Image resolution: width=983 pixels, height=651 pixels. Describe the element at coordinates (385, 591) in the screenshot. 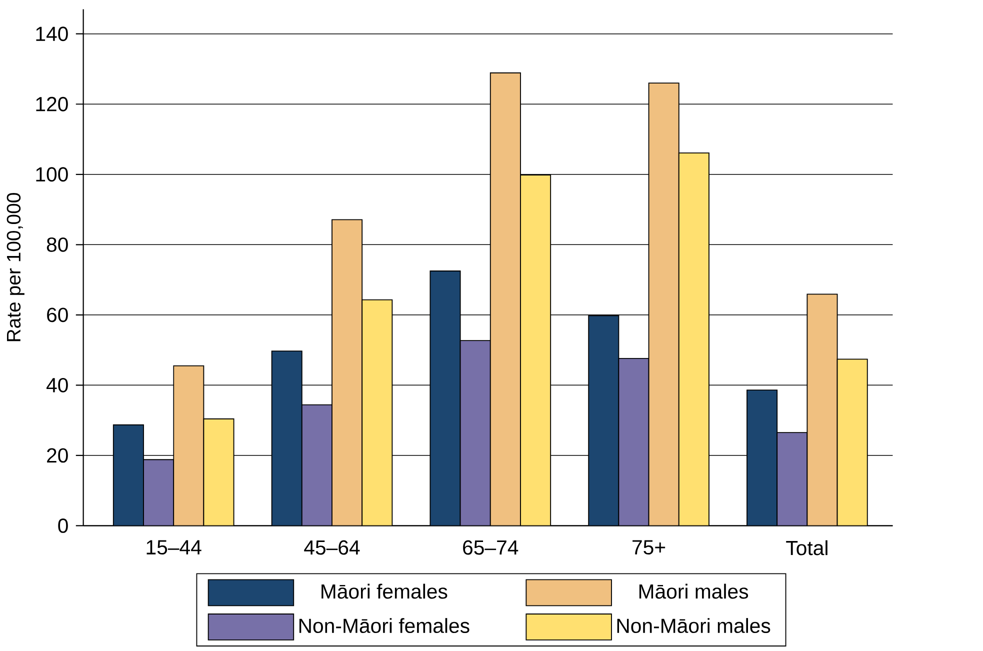

I see `legend-label: Māori females` at that location.